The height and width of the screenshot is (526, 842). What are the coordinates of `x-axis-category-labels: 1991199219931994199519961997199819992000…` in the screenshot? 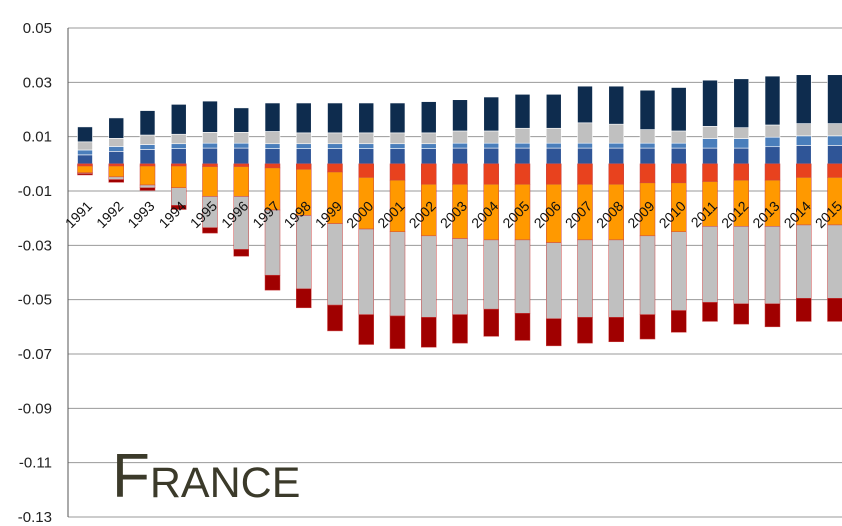 It's located at (452, 214).